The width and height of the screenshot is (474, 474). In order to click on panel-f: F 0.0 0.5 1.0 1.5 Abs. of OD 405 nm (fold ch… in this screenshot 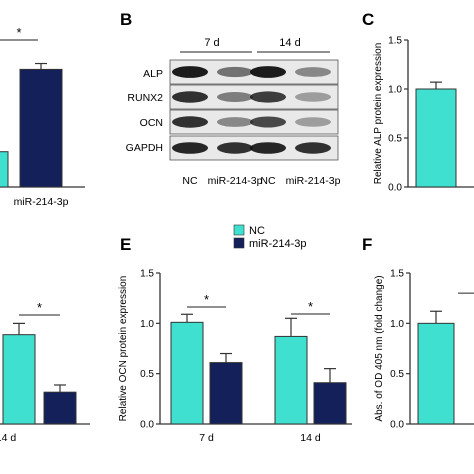, I will do `click(418, 333)`.